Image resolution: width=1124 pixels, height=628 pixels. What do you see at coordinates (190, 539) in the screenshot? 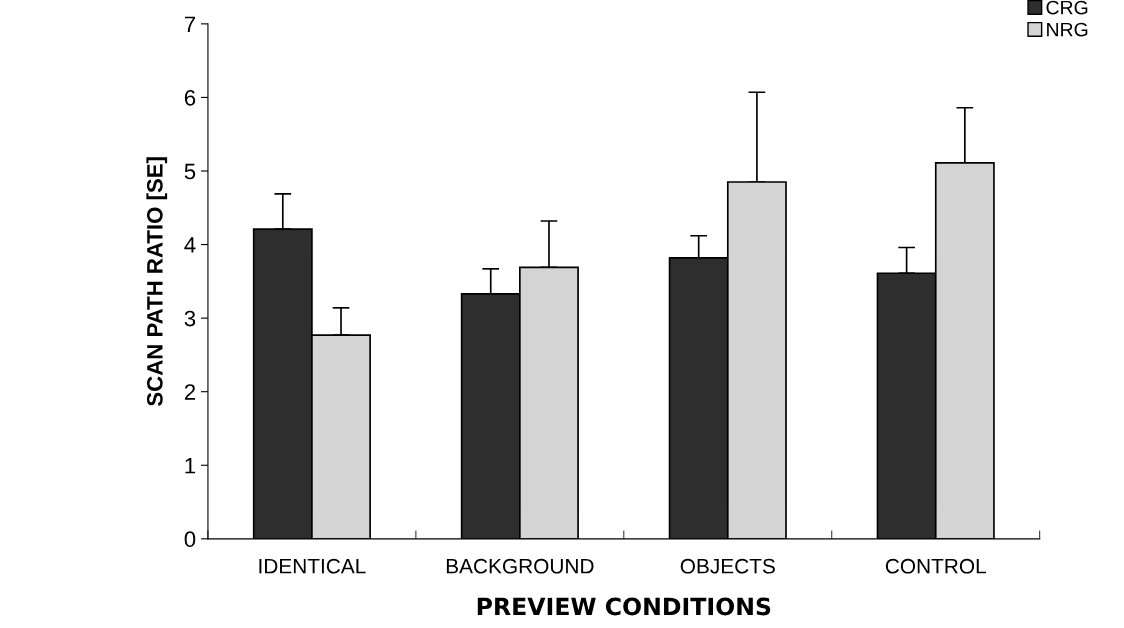
I see `y-tick-label: 0` at bounding box center [190, 539].